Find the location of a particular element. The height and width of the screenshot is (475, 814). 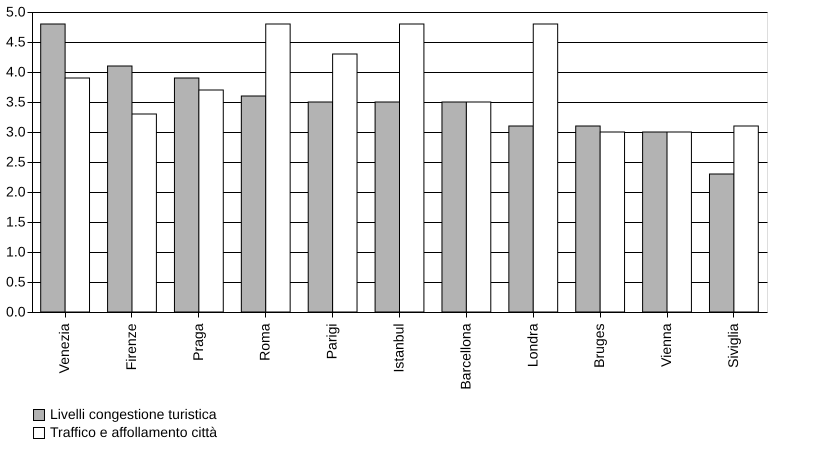

x-tick-label: Bruges is located at coordinates (599, 346).